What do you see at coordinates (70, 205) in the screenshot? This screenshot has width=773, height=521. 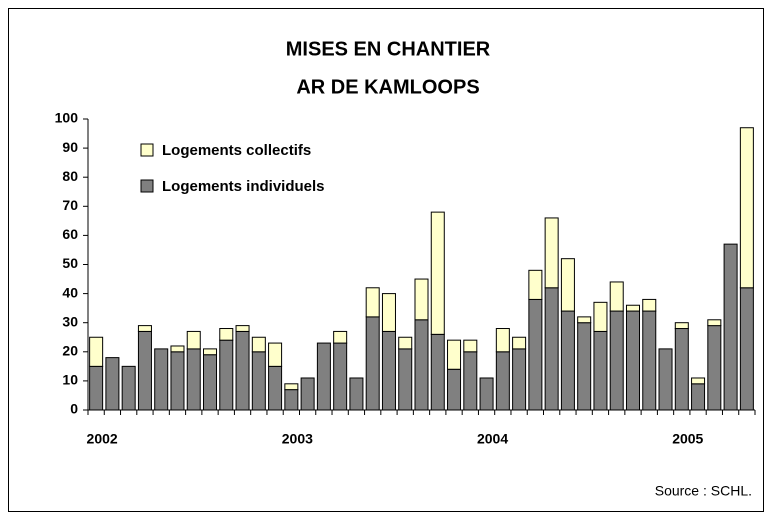 I see `y-tick-label: 70` at bounding box center [70, 205].